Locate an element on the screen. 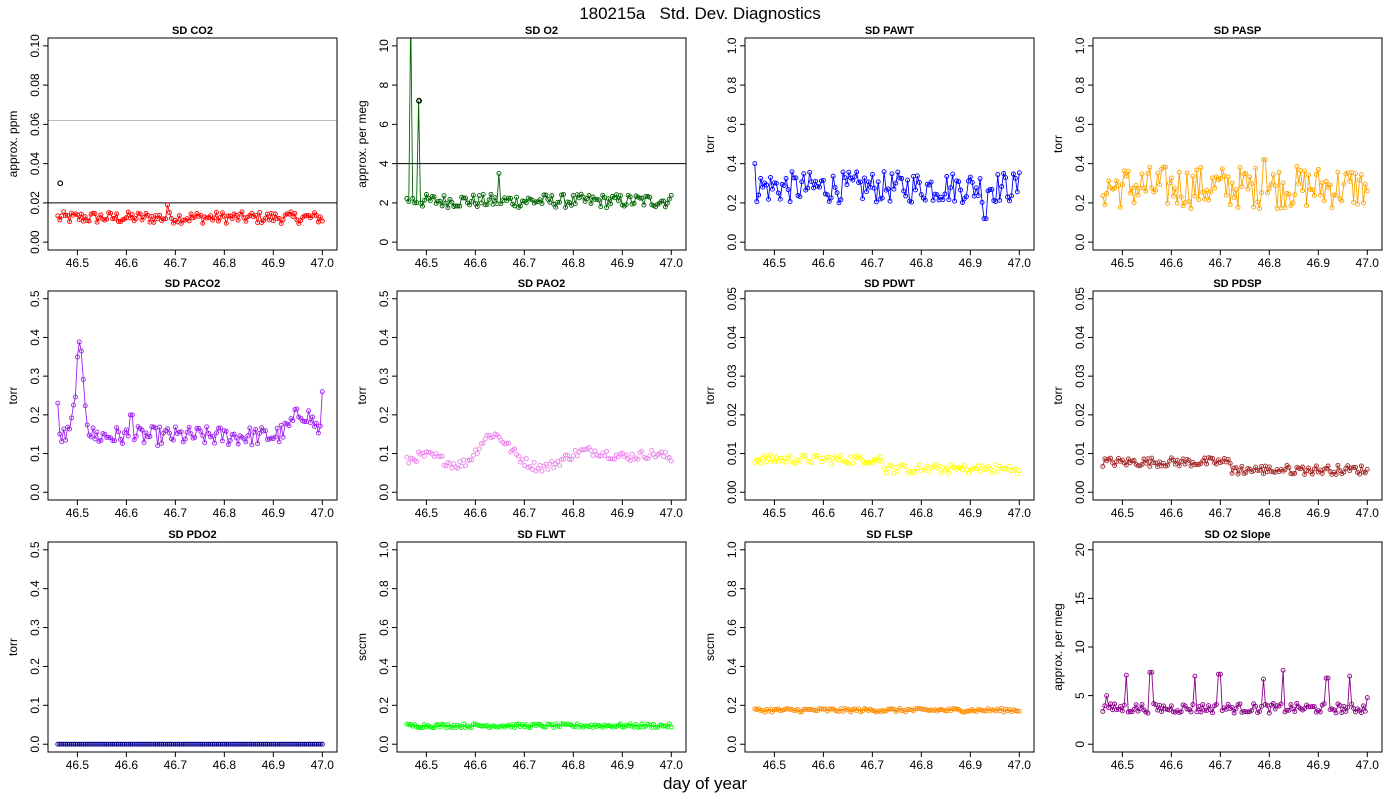 The width and height of the screenshot is (1400, 800). y-tick-label: 6 is located at coordinates (384, 124).